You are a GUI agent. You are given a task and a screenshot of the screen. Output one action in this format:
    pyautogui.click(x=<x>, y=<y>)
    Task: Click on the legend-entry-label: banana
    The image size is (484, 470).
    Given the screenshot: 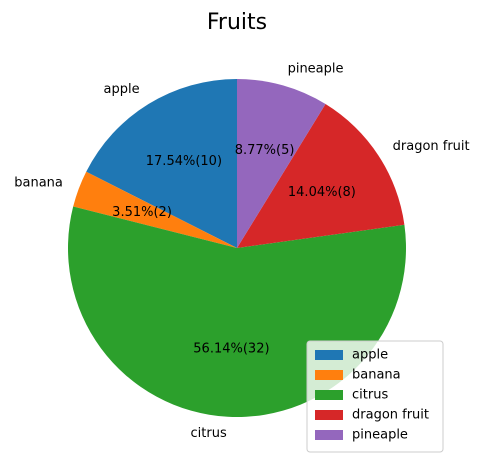 What is the action you would take?
    pyautogui.click(x=376, y=375)
    